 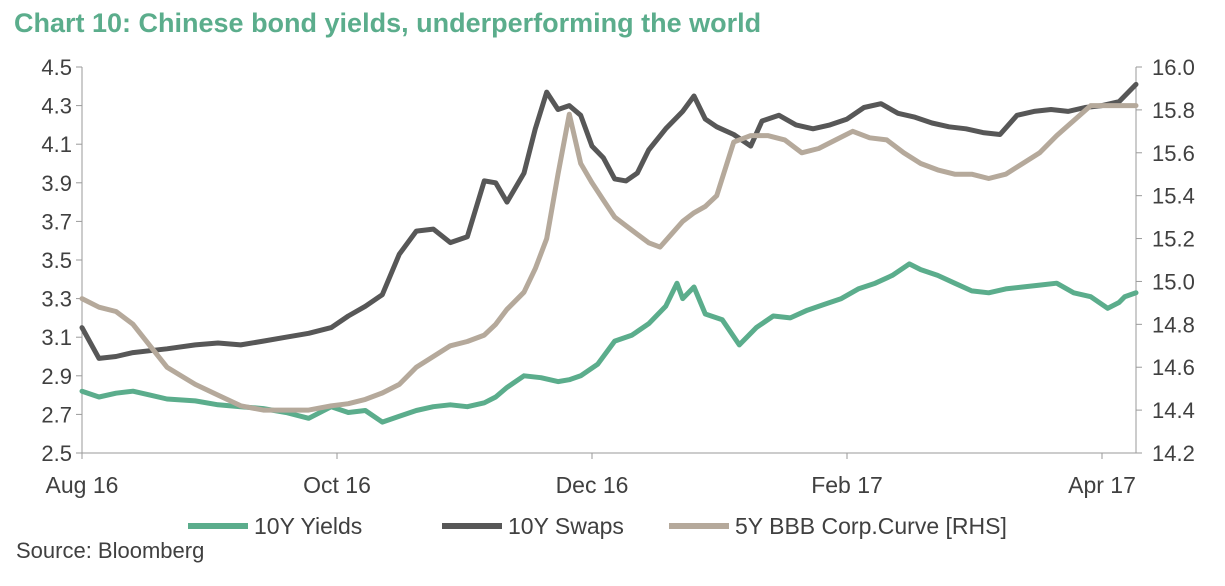 I want to click on right-tick-label: 15.4, so click(x=1173, y=196).